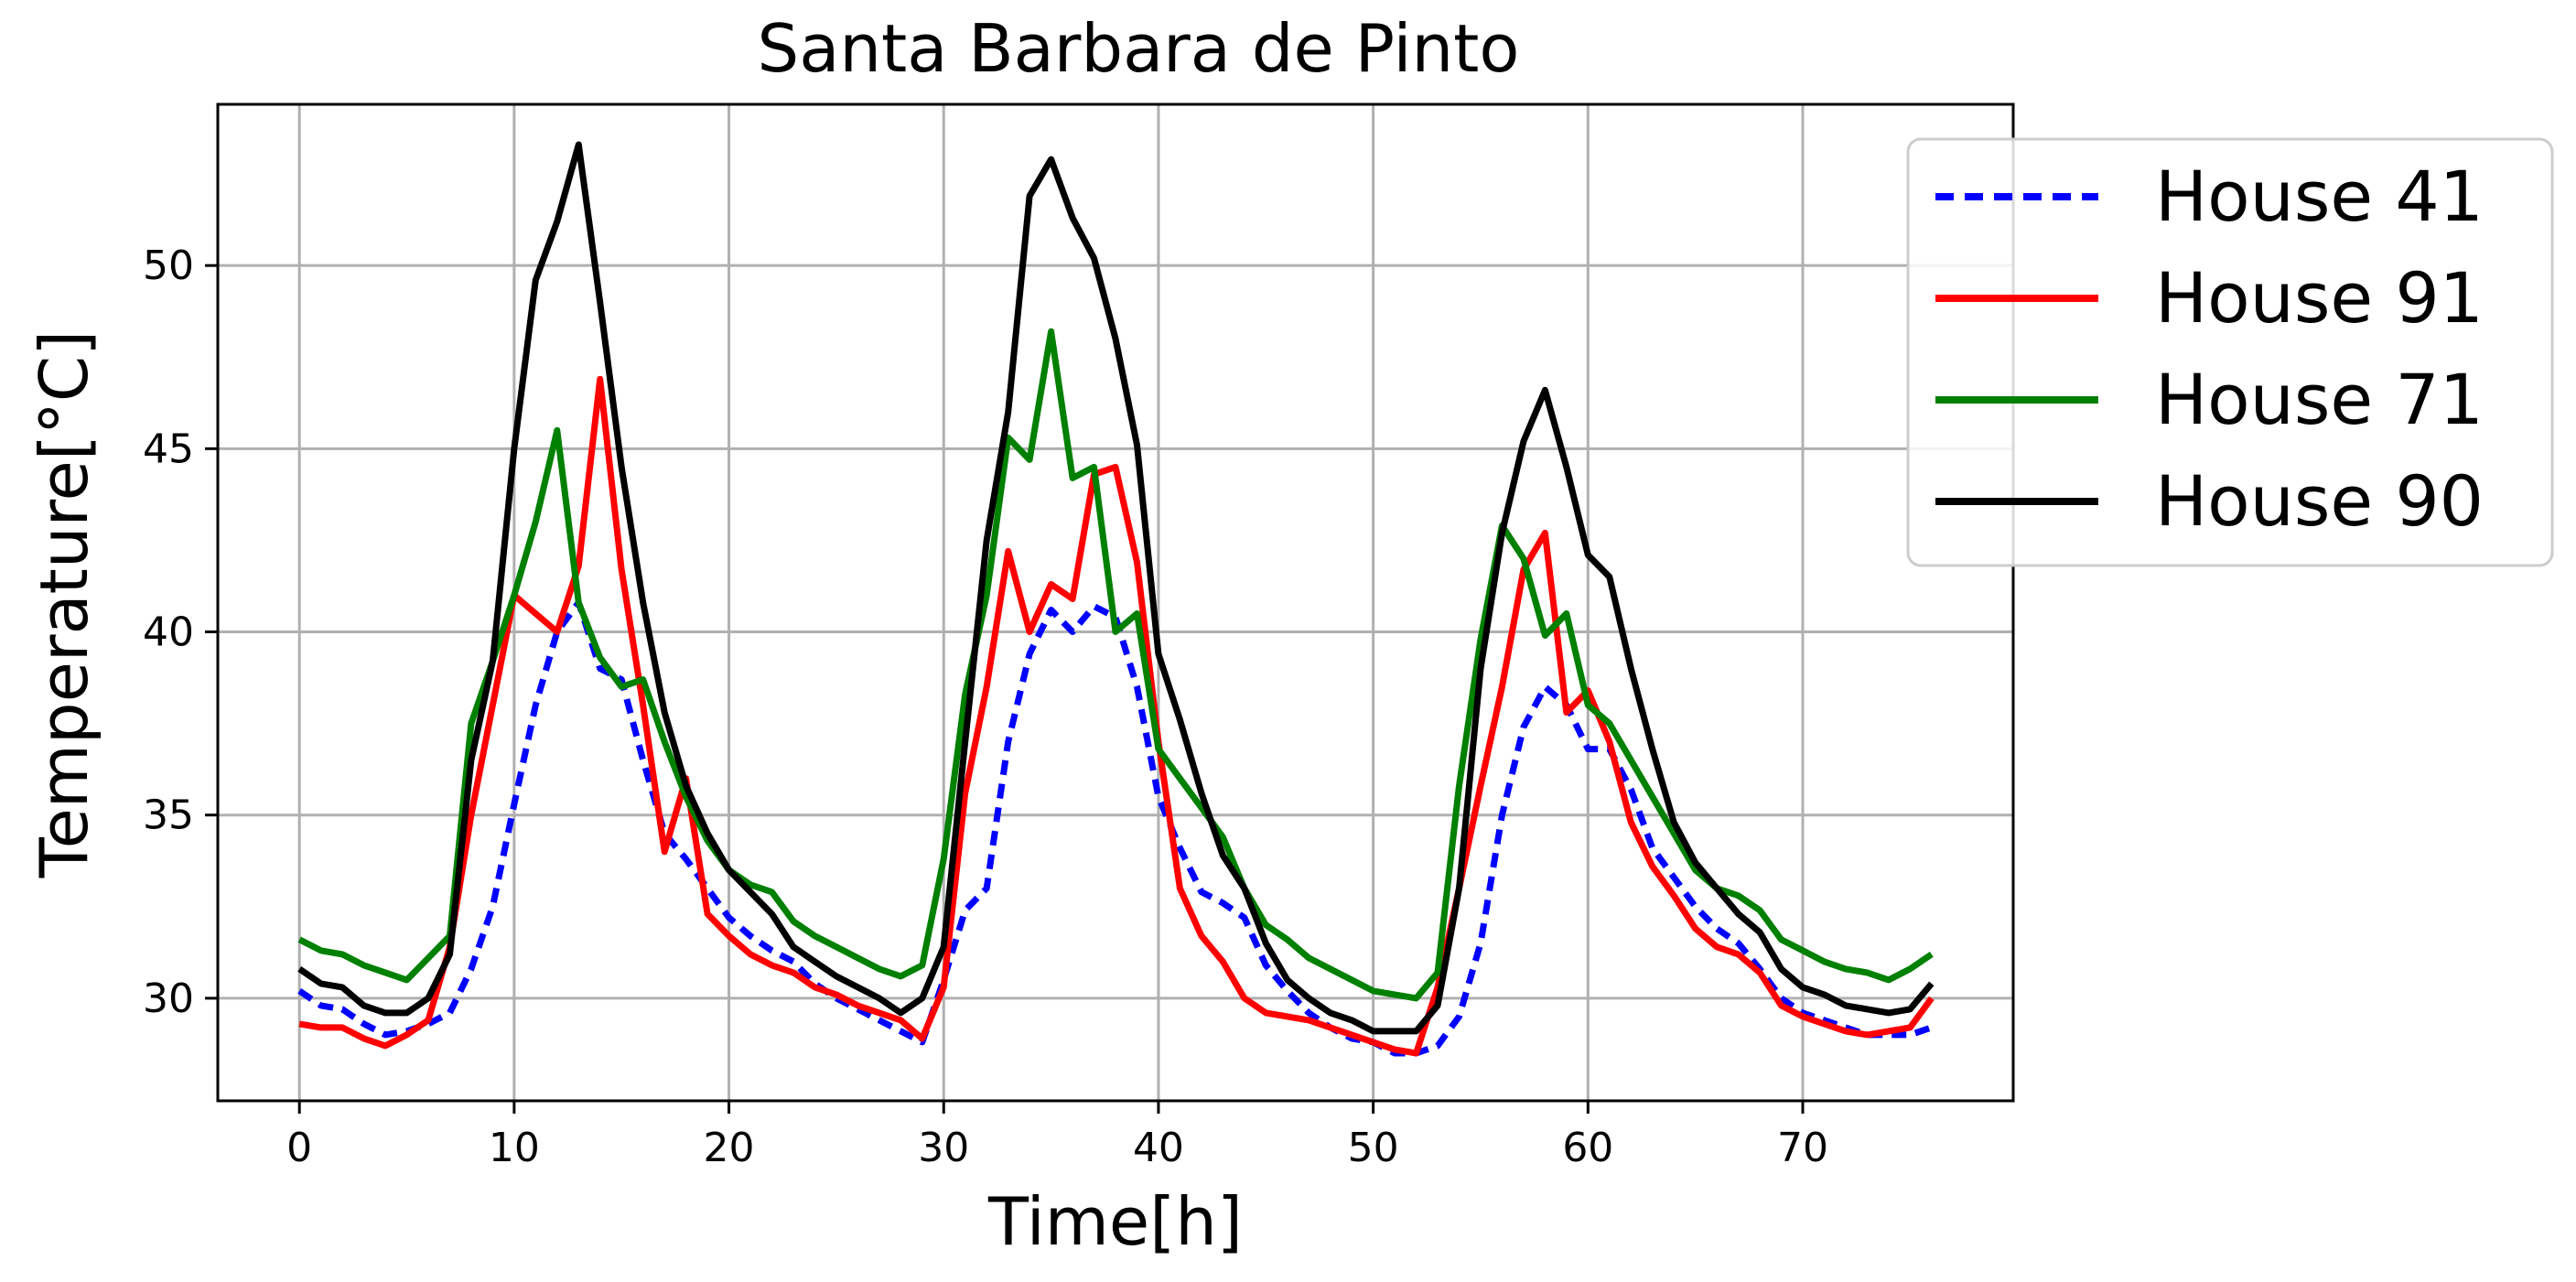 The height and width of the screenshot is (1282, 2576). What do you see at coordinates (515, 1148) in the screenshot?
I see `x-tick-label: 10` at bounding box center [515, 1148].